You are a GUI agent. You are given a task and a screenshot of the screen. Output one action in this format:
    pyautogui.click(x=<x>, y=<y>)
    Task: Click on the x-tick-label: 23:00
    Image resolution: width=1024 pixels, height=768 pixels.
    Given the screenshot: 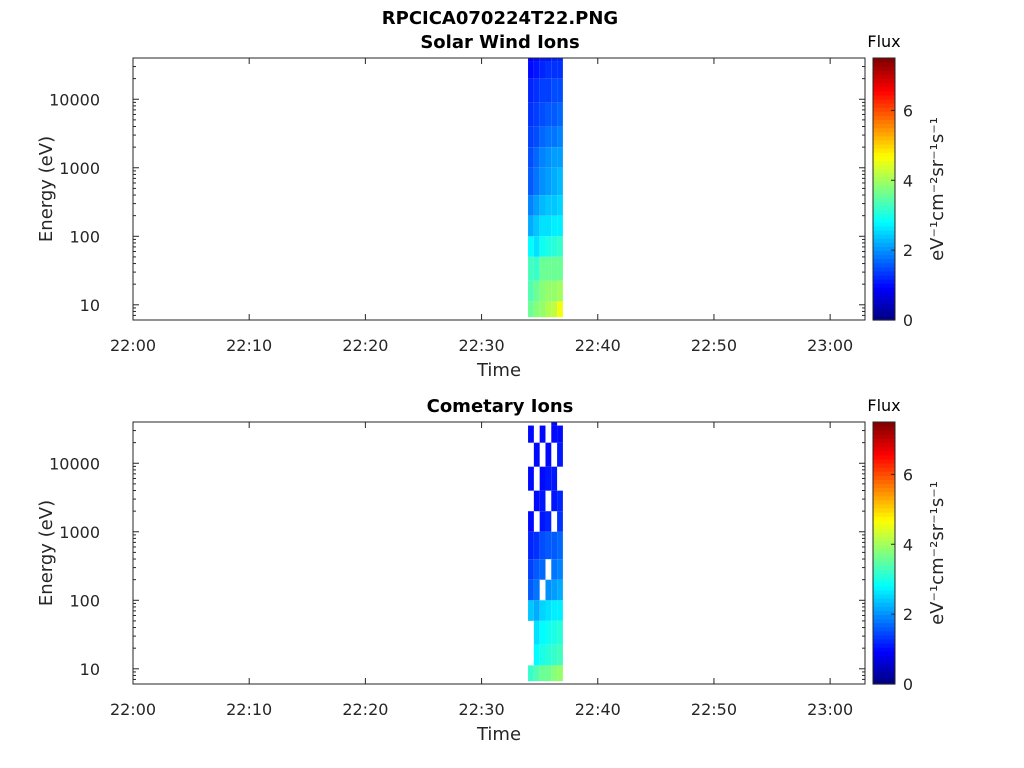 What is the action you would take?
    pyautogui.click(x=830, y=345)
    